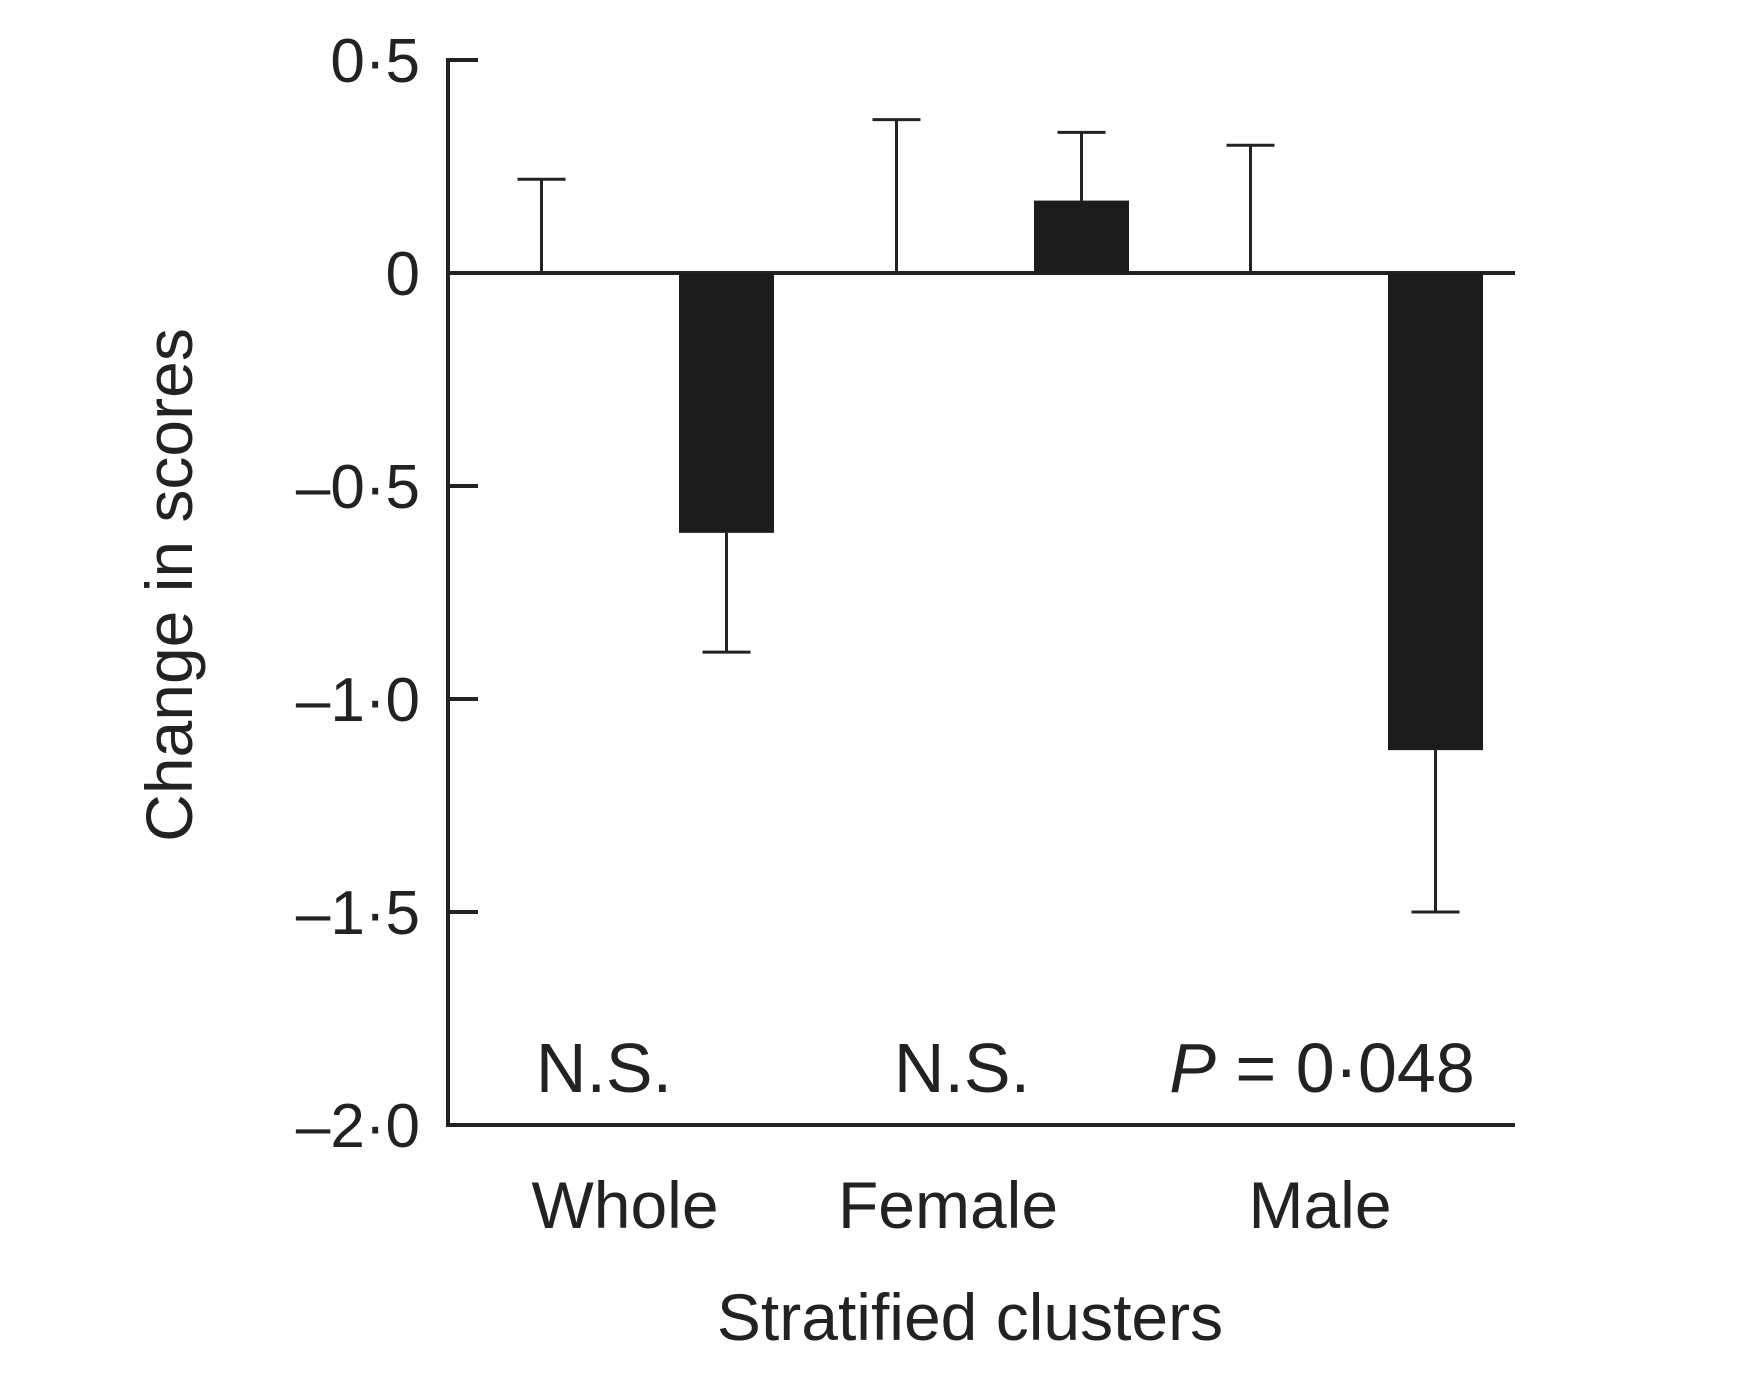  I want to click on y-axis-title: Change in scores, so click(169, 585).